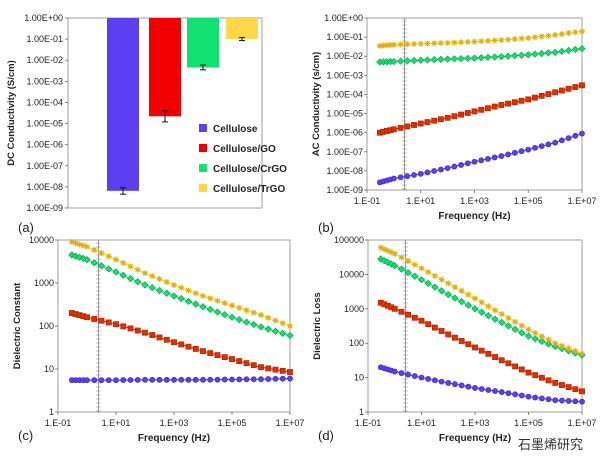  I want to click on legend-swatch, so click(203, 148).